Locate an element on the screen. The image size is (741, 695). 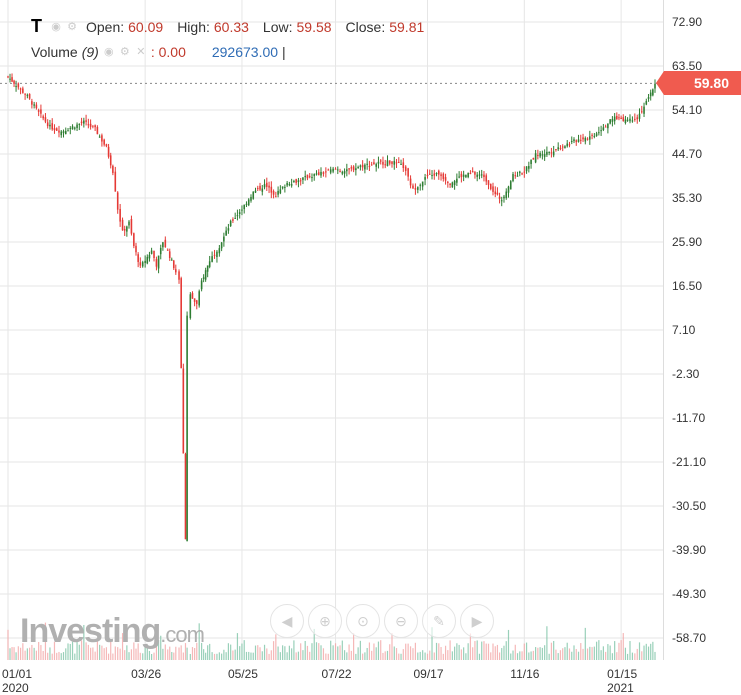
zoom-out-icon: ⊖ is located at coordinates (401, 621).